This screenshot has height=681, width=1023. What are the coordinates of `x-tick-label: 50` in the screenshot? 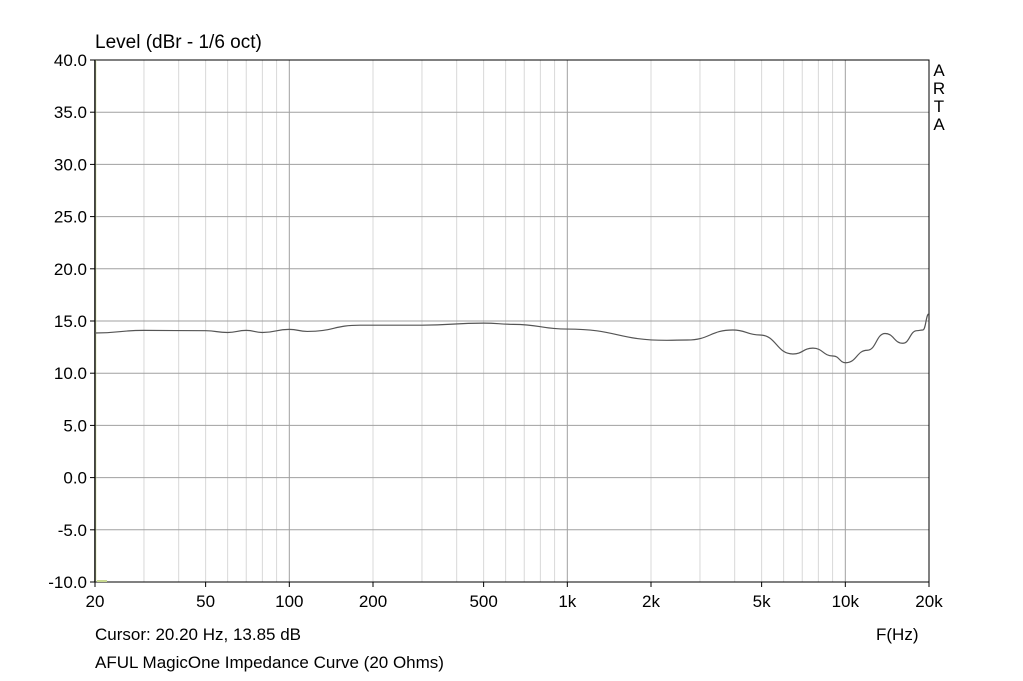 It's located at (205, 601).